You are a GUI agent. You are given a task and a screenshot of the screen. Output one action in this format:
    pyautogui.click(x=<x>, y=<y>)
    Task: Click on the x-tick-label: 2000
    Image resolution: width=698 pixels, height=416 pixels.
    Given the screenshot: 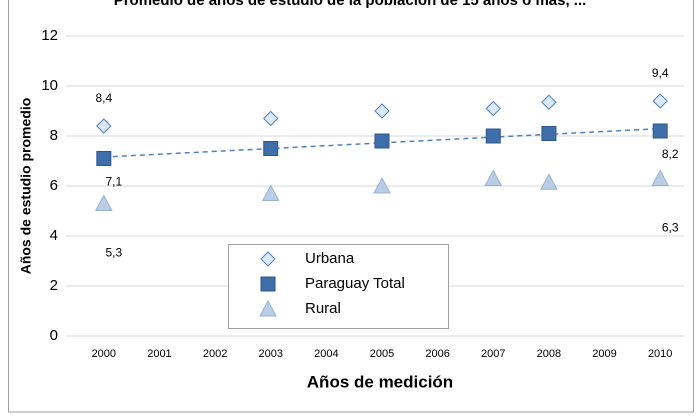 What is the action you would take?
    pyautogui.click(x=104, y=354)
    